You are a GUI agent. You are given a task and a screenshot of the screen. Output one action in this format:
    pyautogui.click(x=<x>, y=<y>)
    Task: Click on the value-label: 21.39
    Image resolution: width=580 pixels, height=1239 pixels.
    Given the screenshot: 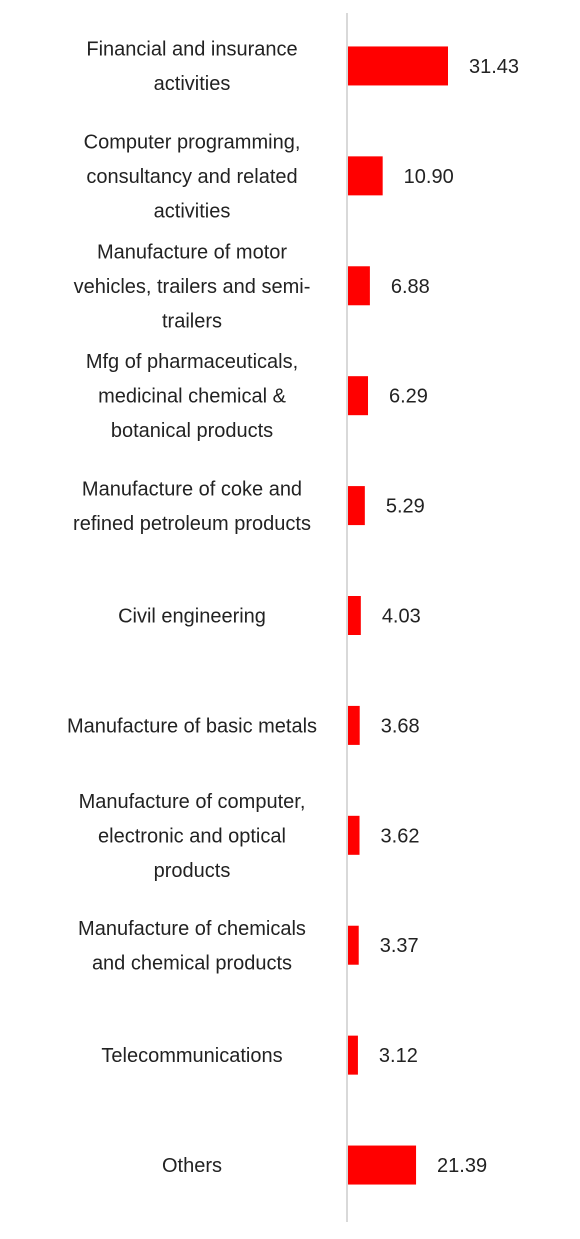 What is the action you would take?
    pyautogui.click(x=462, y=1166)
    